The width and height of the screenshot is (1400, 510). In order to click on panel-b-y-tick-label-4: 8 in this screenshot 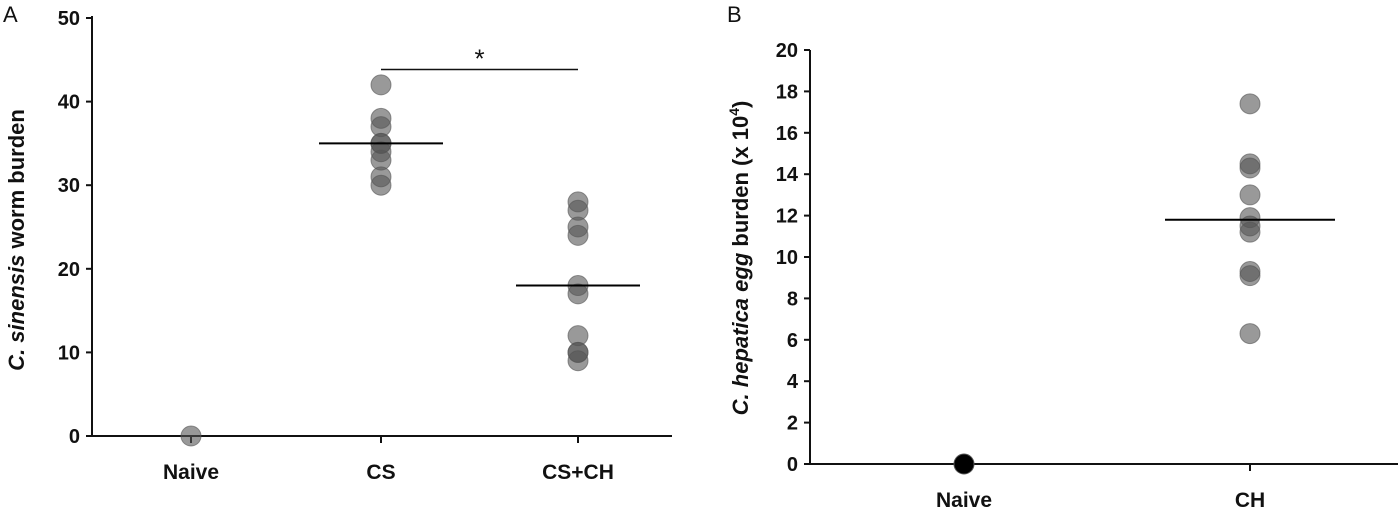, I will do `click(792, 299)`.